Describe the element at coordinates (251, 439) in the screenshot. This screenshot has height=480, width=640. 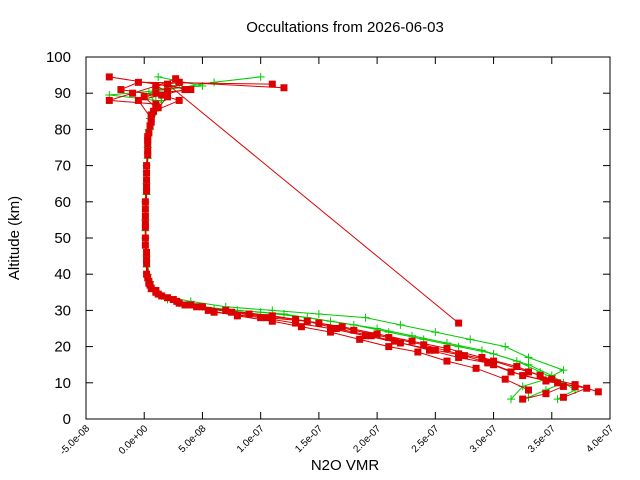
I see `x-tick-label: 1.0e-07` at that location.